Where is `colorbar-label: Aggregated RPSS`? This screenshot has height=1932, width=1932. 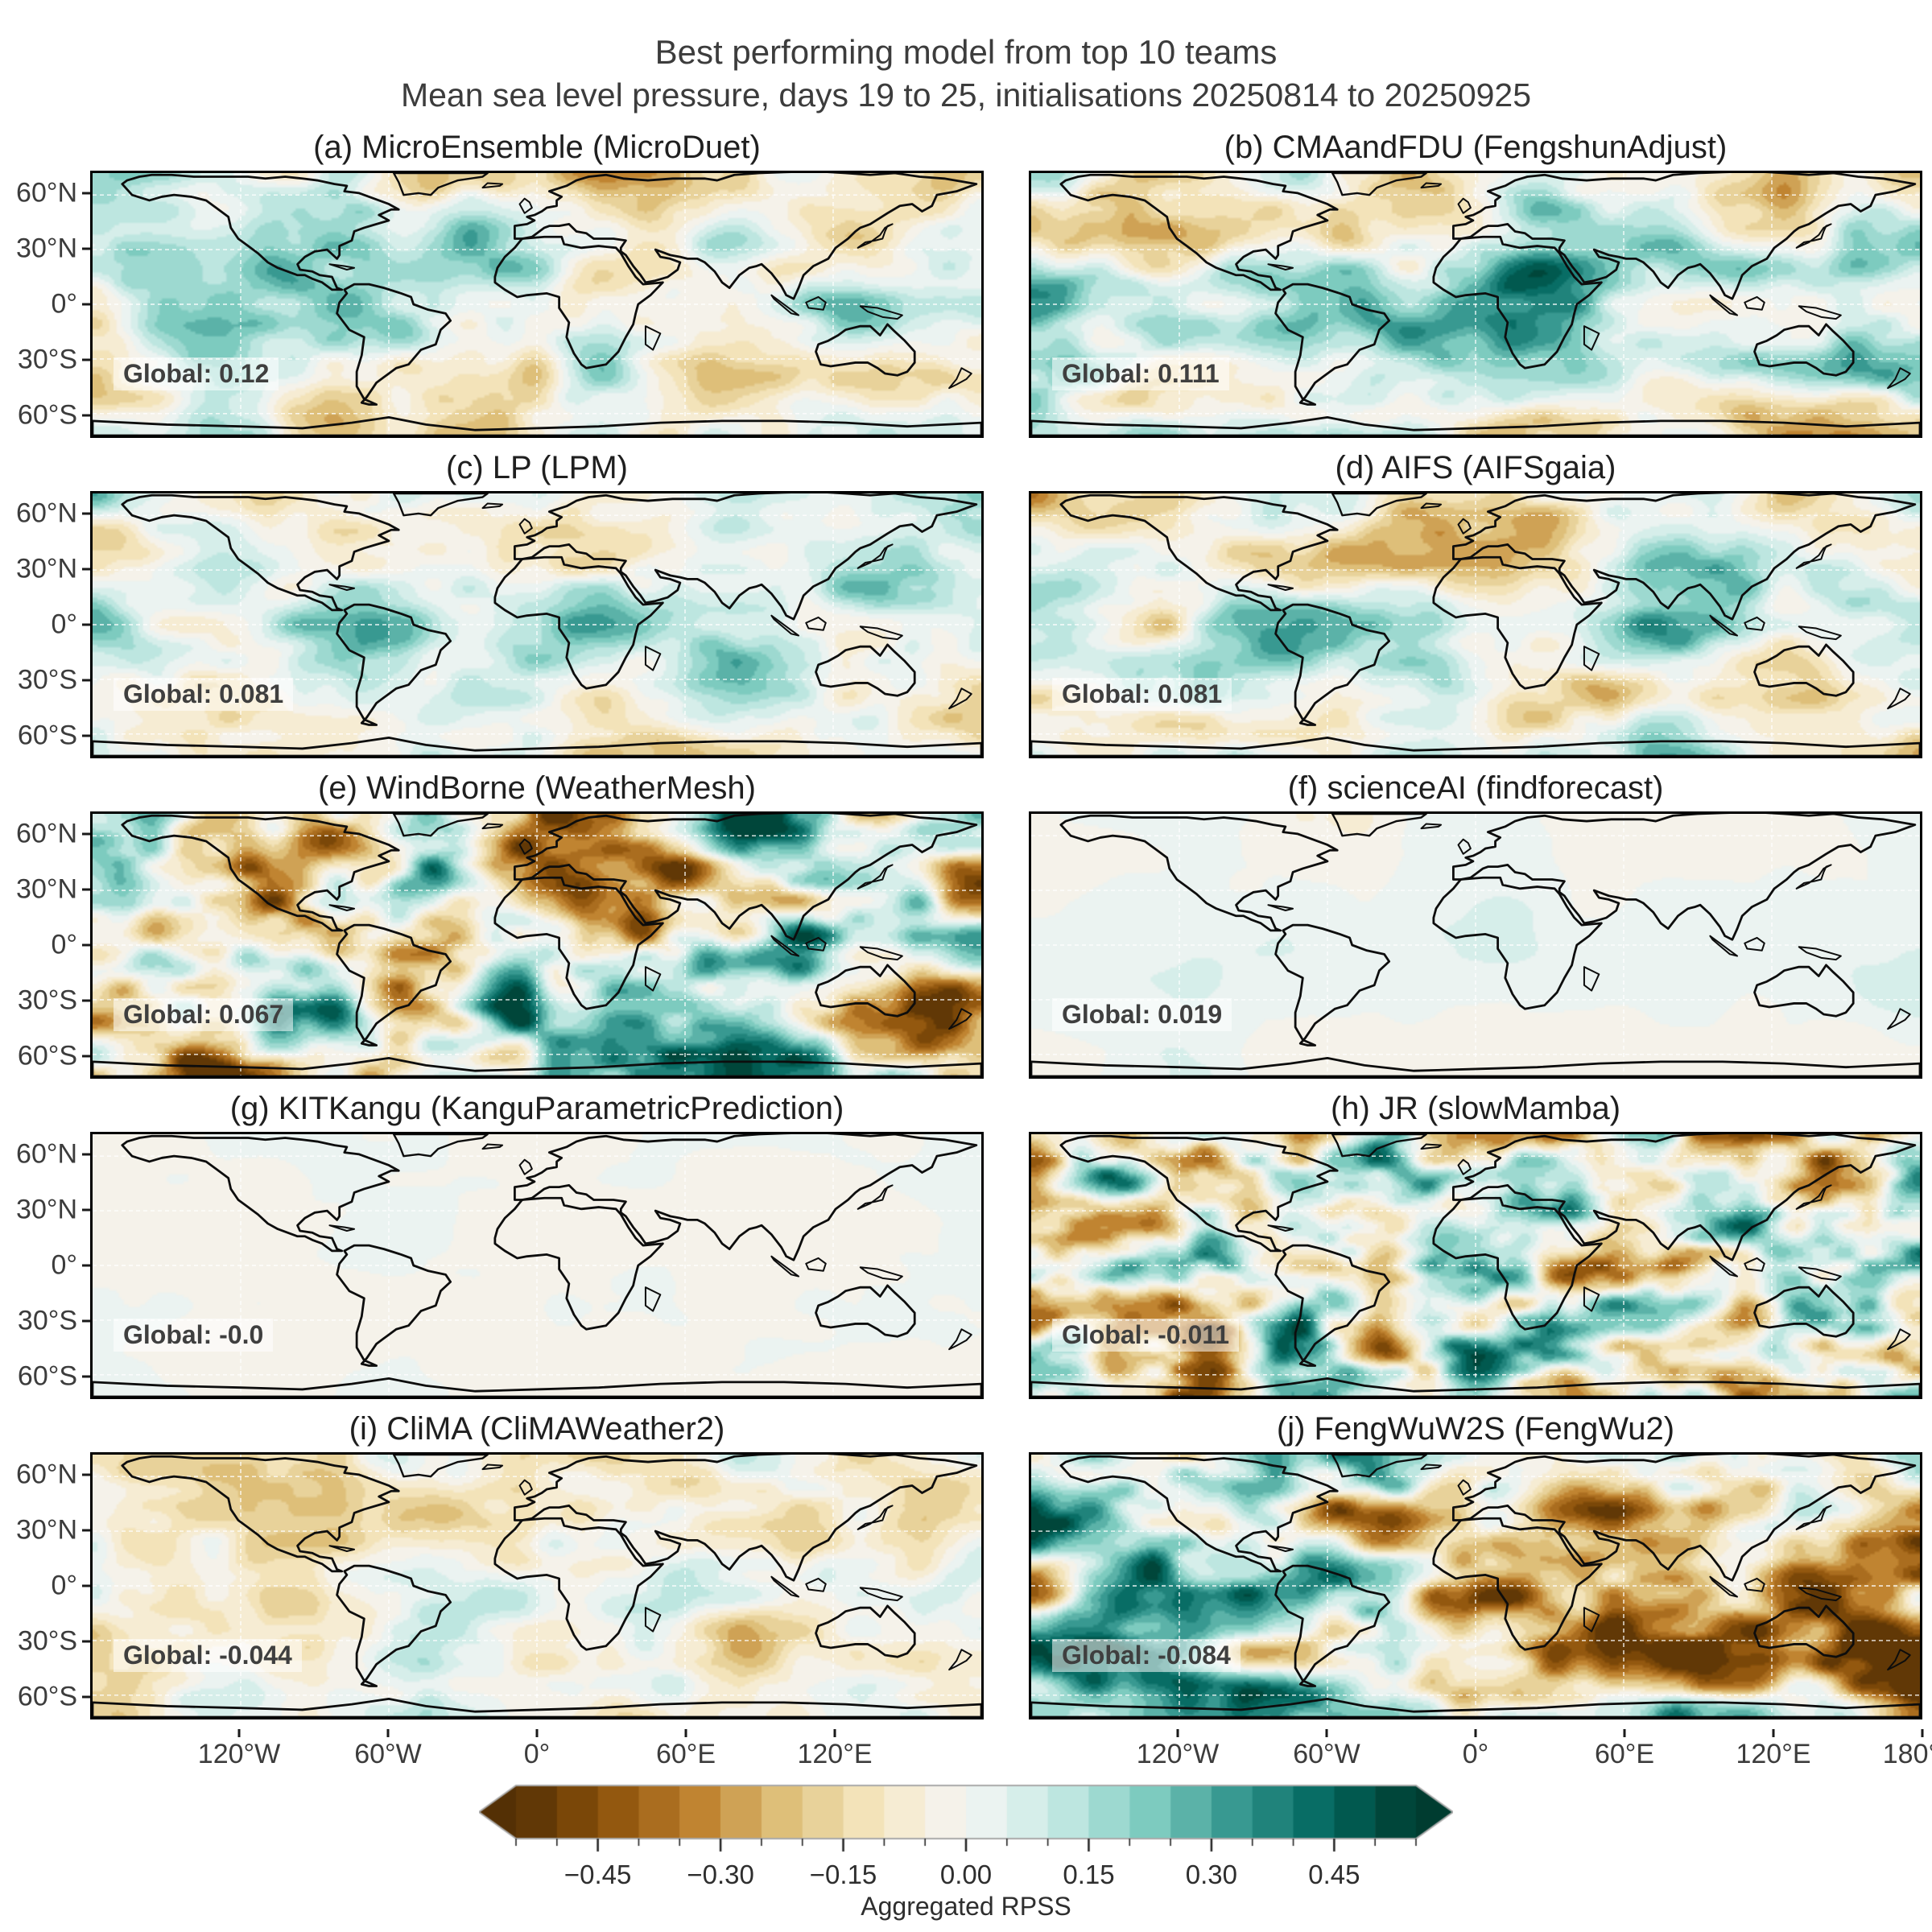 colorbar-label: Aggregated RPSS is located at coordinates (966, 1906).